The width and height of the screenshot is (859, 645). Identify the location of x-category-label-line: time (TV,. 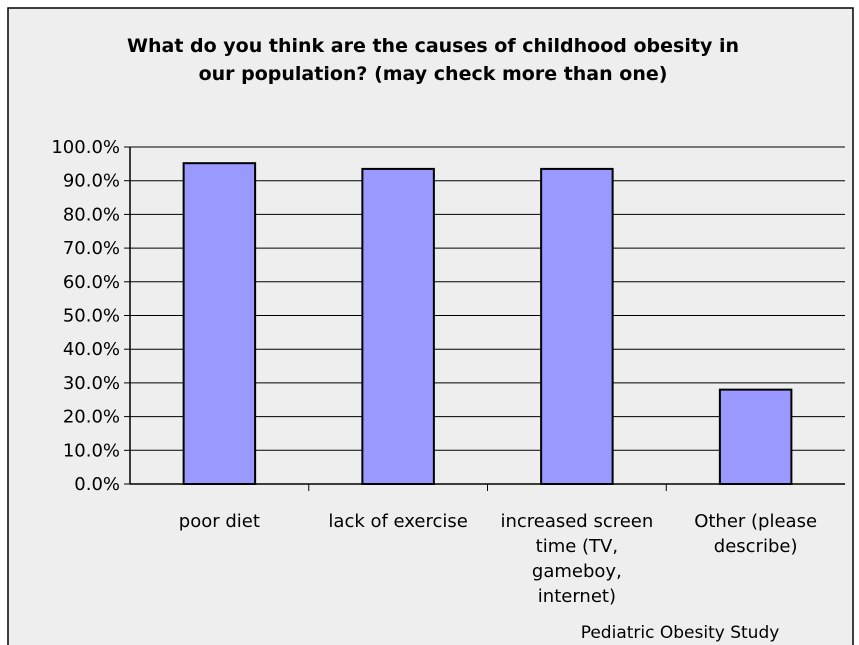
(577, 546).